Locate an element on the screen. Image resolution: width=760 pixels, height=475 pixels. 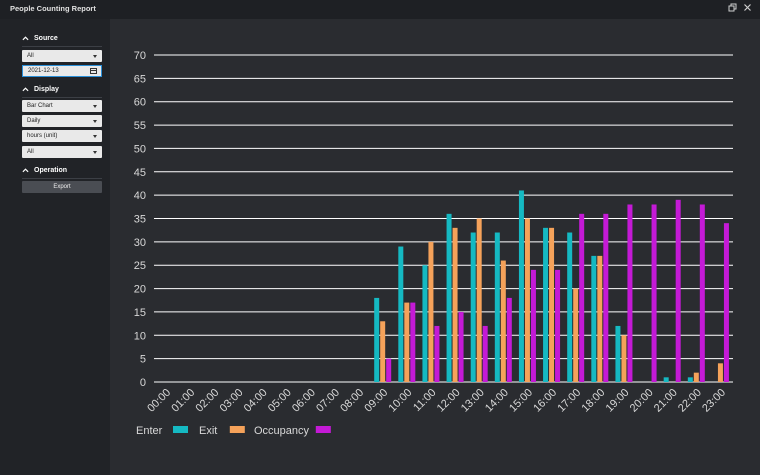
restore-window-icon is located at coordinates (732, 9).